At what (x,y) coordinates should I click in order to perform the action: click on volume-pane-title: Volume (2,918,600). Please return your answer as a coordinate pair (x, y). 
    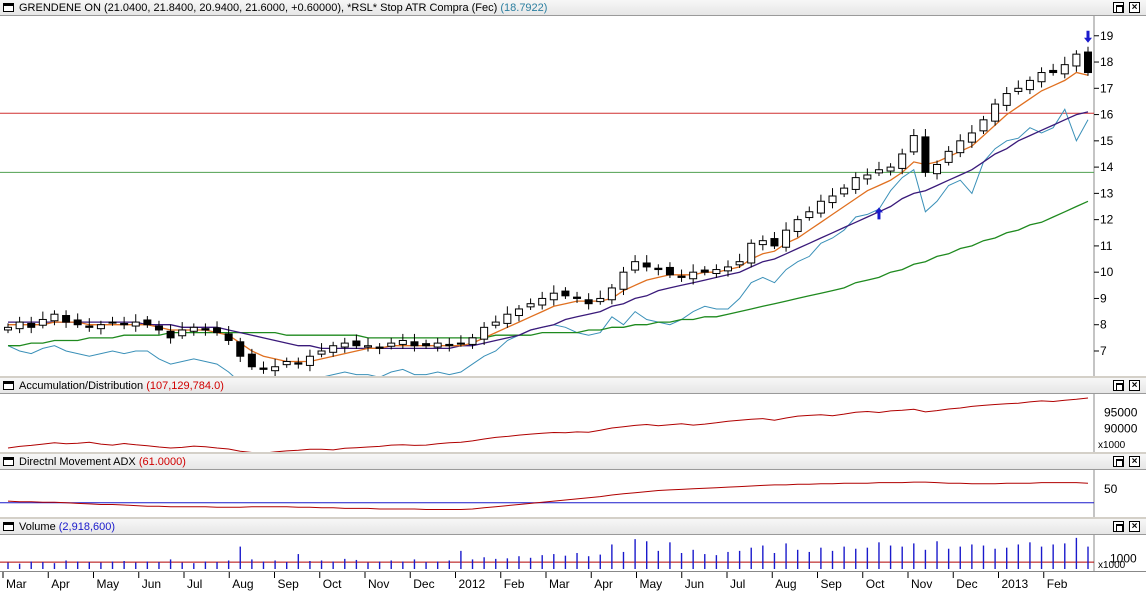
    Looking at the image, I should click on (67, 527).